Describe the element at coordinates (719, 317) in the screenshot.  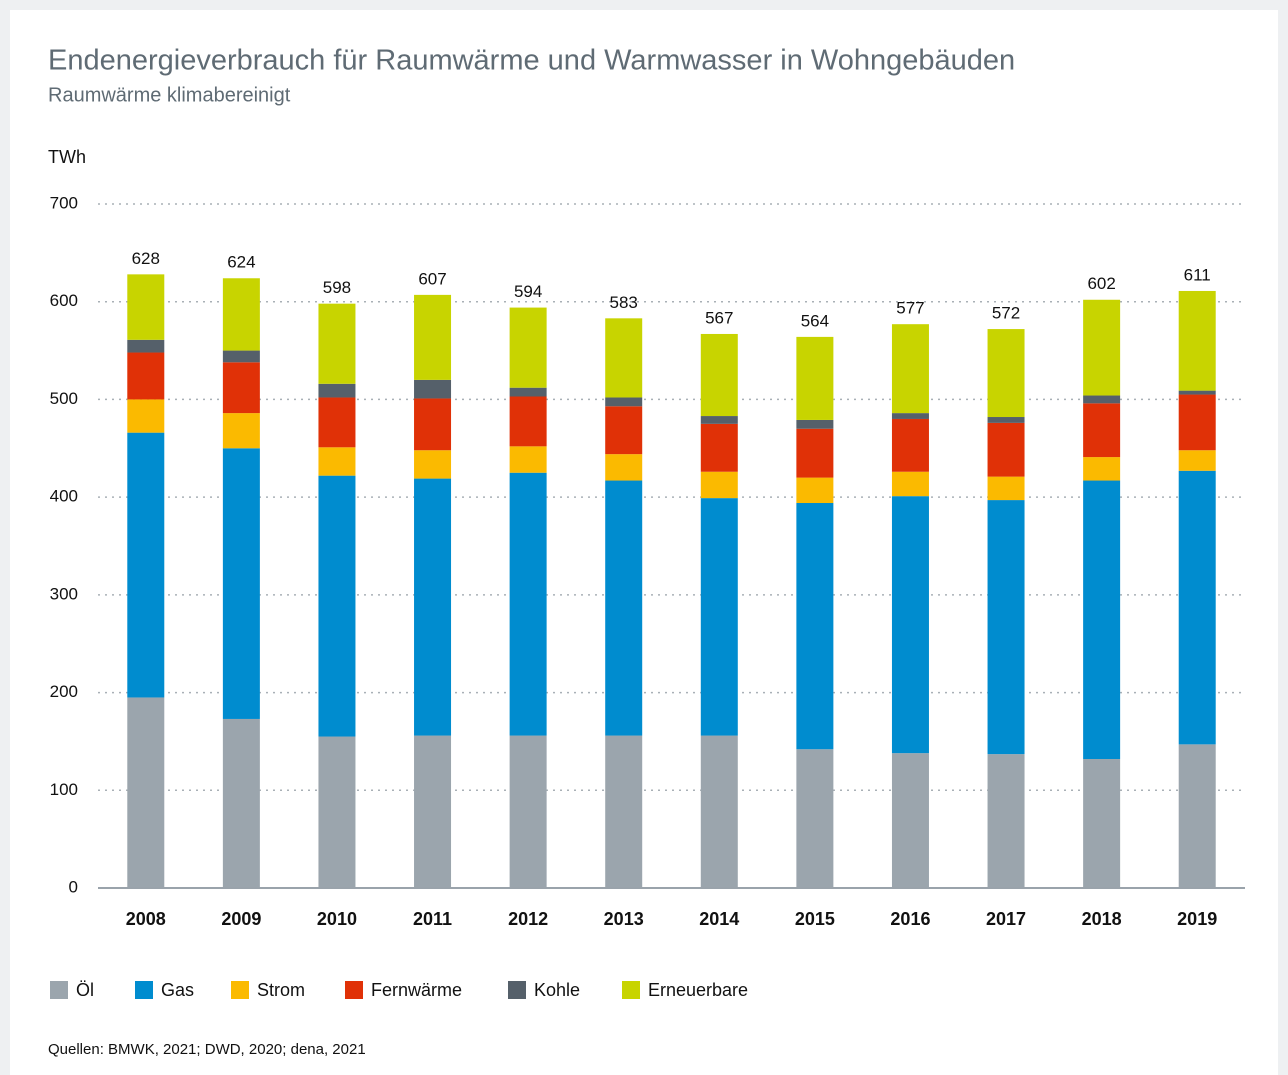
I see `total-label: 567` at that location.